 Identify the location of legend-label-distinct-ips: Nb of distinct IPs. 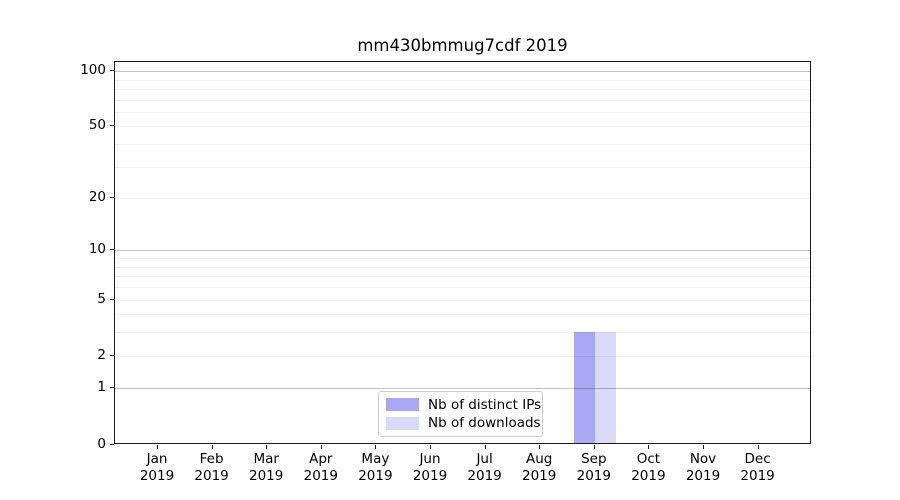
(485, 404).